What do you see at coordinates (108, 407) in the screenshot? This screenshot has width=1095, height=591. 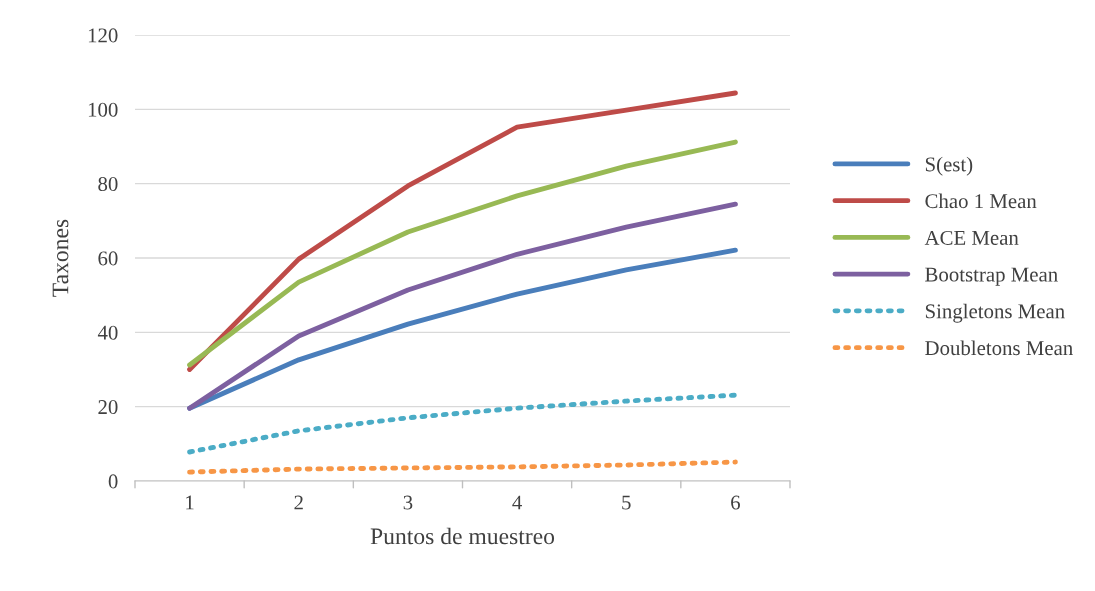 I see `y-tick-label: 20` at bounding box center [108, 407].